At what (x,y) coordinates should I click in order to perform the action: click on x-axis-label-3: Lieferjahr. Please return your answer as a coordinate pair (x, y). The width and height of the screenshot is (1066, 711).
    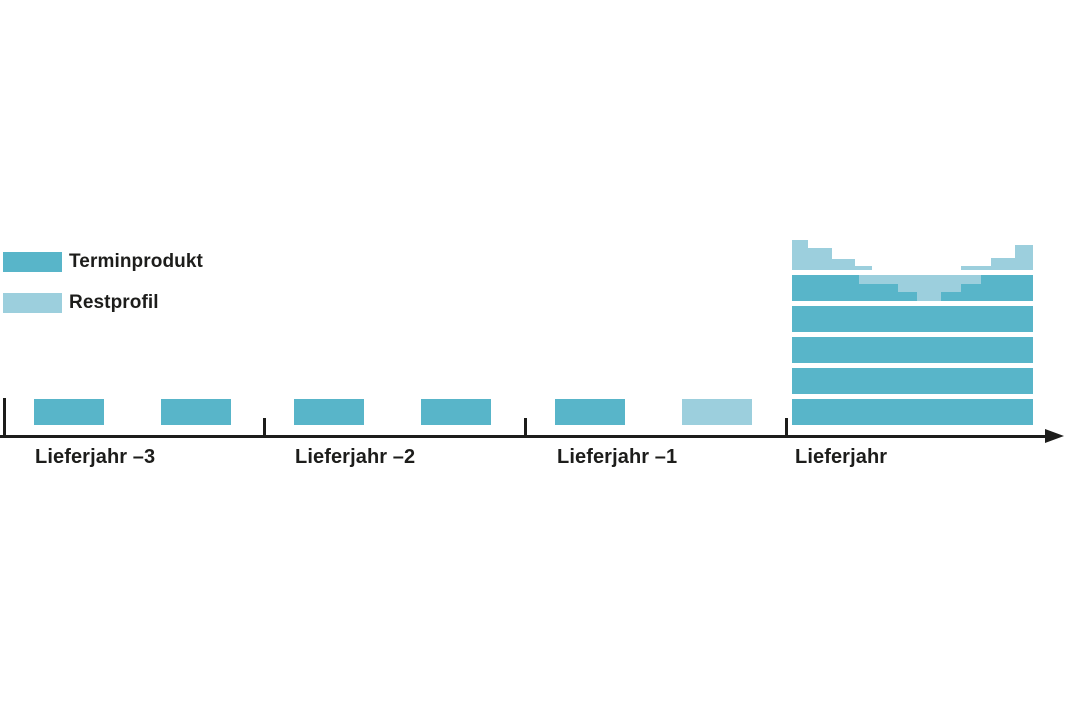
    Looking at the image, I should click on (841, 457).